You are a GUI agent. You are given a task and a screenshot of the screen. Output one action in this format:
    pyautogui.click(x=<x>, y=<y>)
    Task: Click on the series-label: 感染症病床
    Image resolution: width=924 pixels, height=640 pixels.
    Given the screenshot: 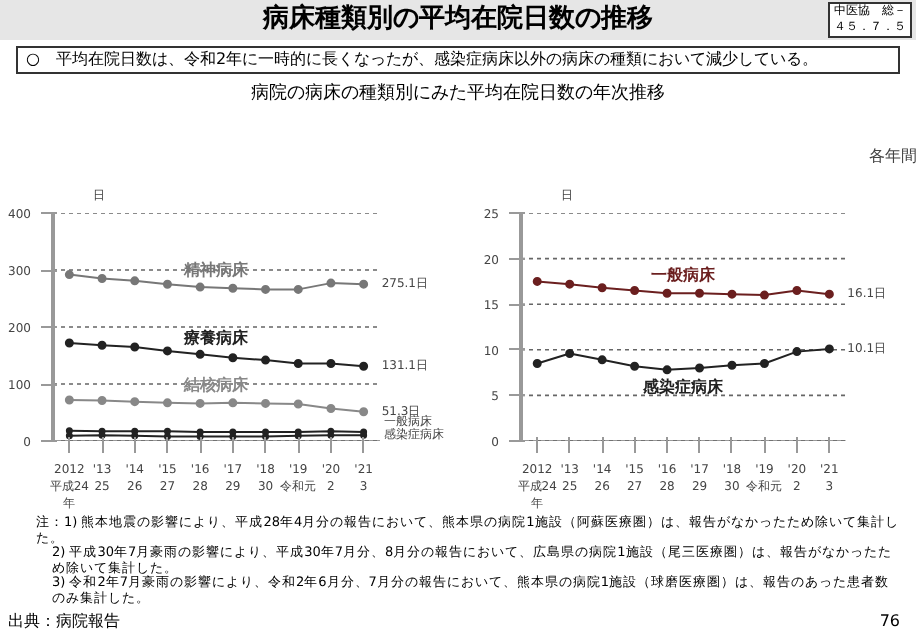 What is the action you would take?
    pyautogui.click(x=683, y=385)
    